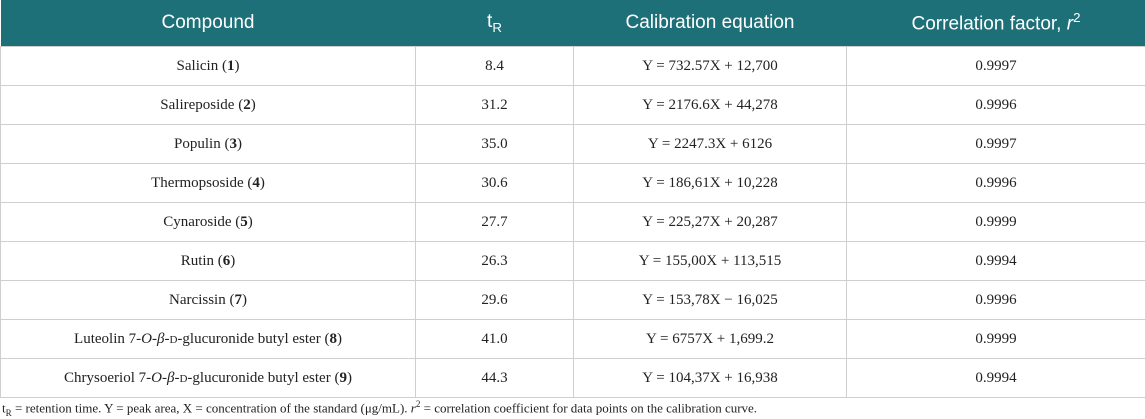  I want to click on text-run: 44.3, so click(494, 377).